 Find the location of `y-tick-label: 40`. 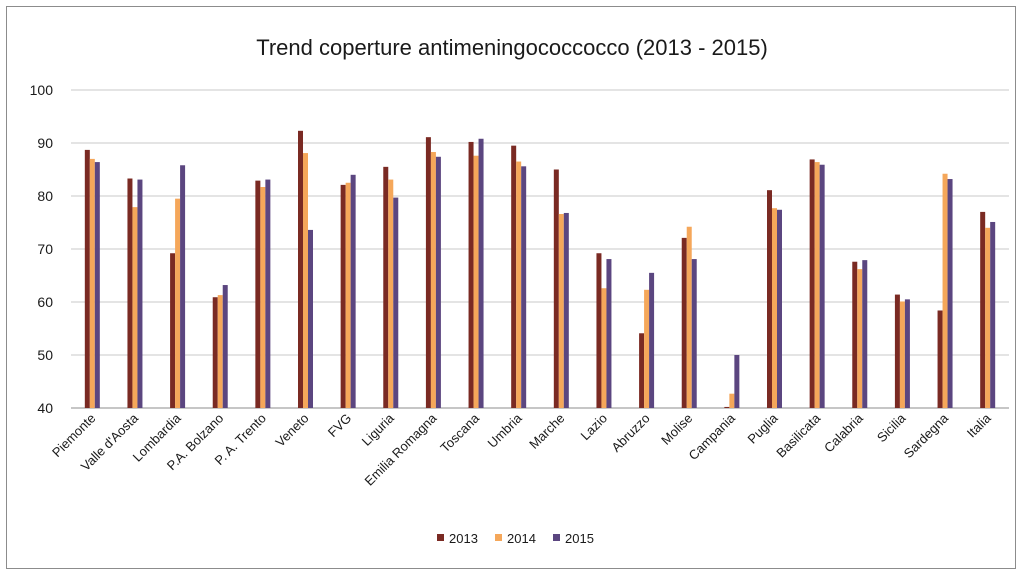

y-tick-label: 40 is located at coordinates (45, 408).